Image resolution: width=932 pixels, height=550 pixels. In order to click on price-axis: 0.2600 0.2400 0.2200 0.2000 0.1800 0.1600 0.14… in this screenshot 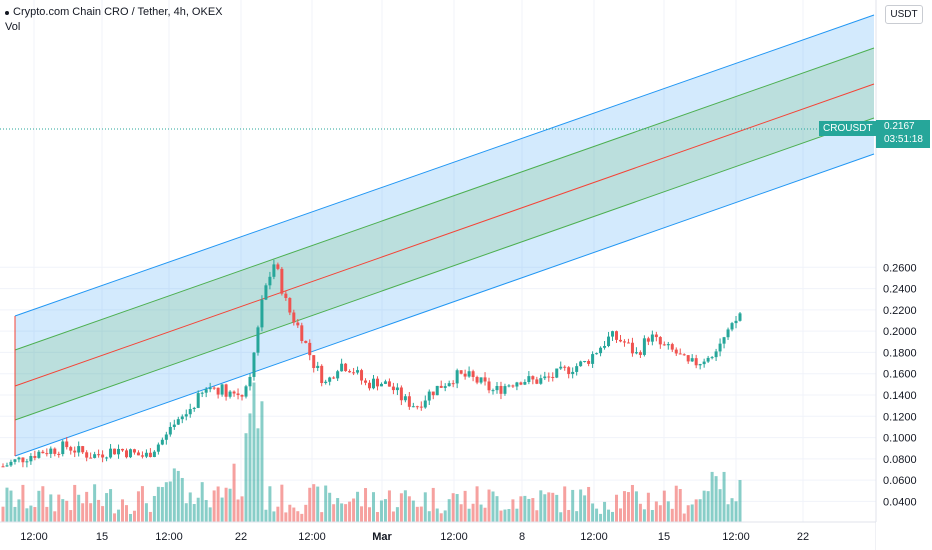, I will do `click(900, 385)`.